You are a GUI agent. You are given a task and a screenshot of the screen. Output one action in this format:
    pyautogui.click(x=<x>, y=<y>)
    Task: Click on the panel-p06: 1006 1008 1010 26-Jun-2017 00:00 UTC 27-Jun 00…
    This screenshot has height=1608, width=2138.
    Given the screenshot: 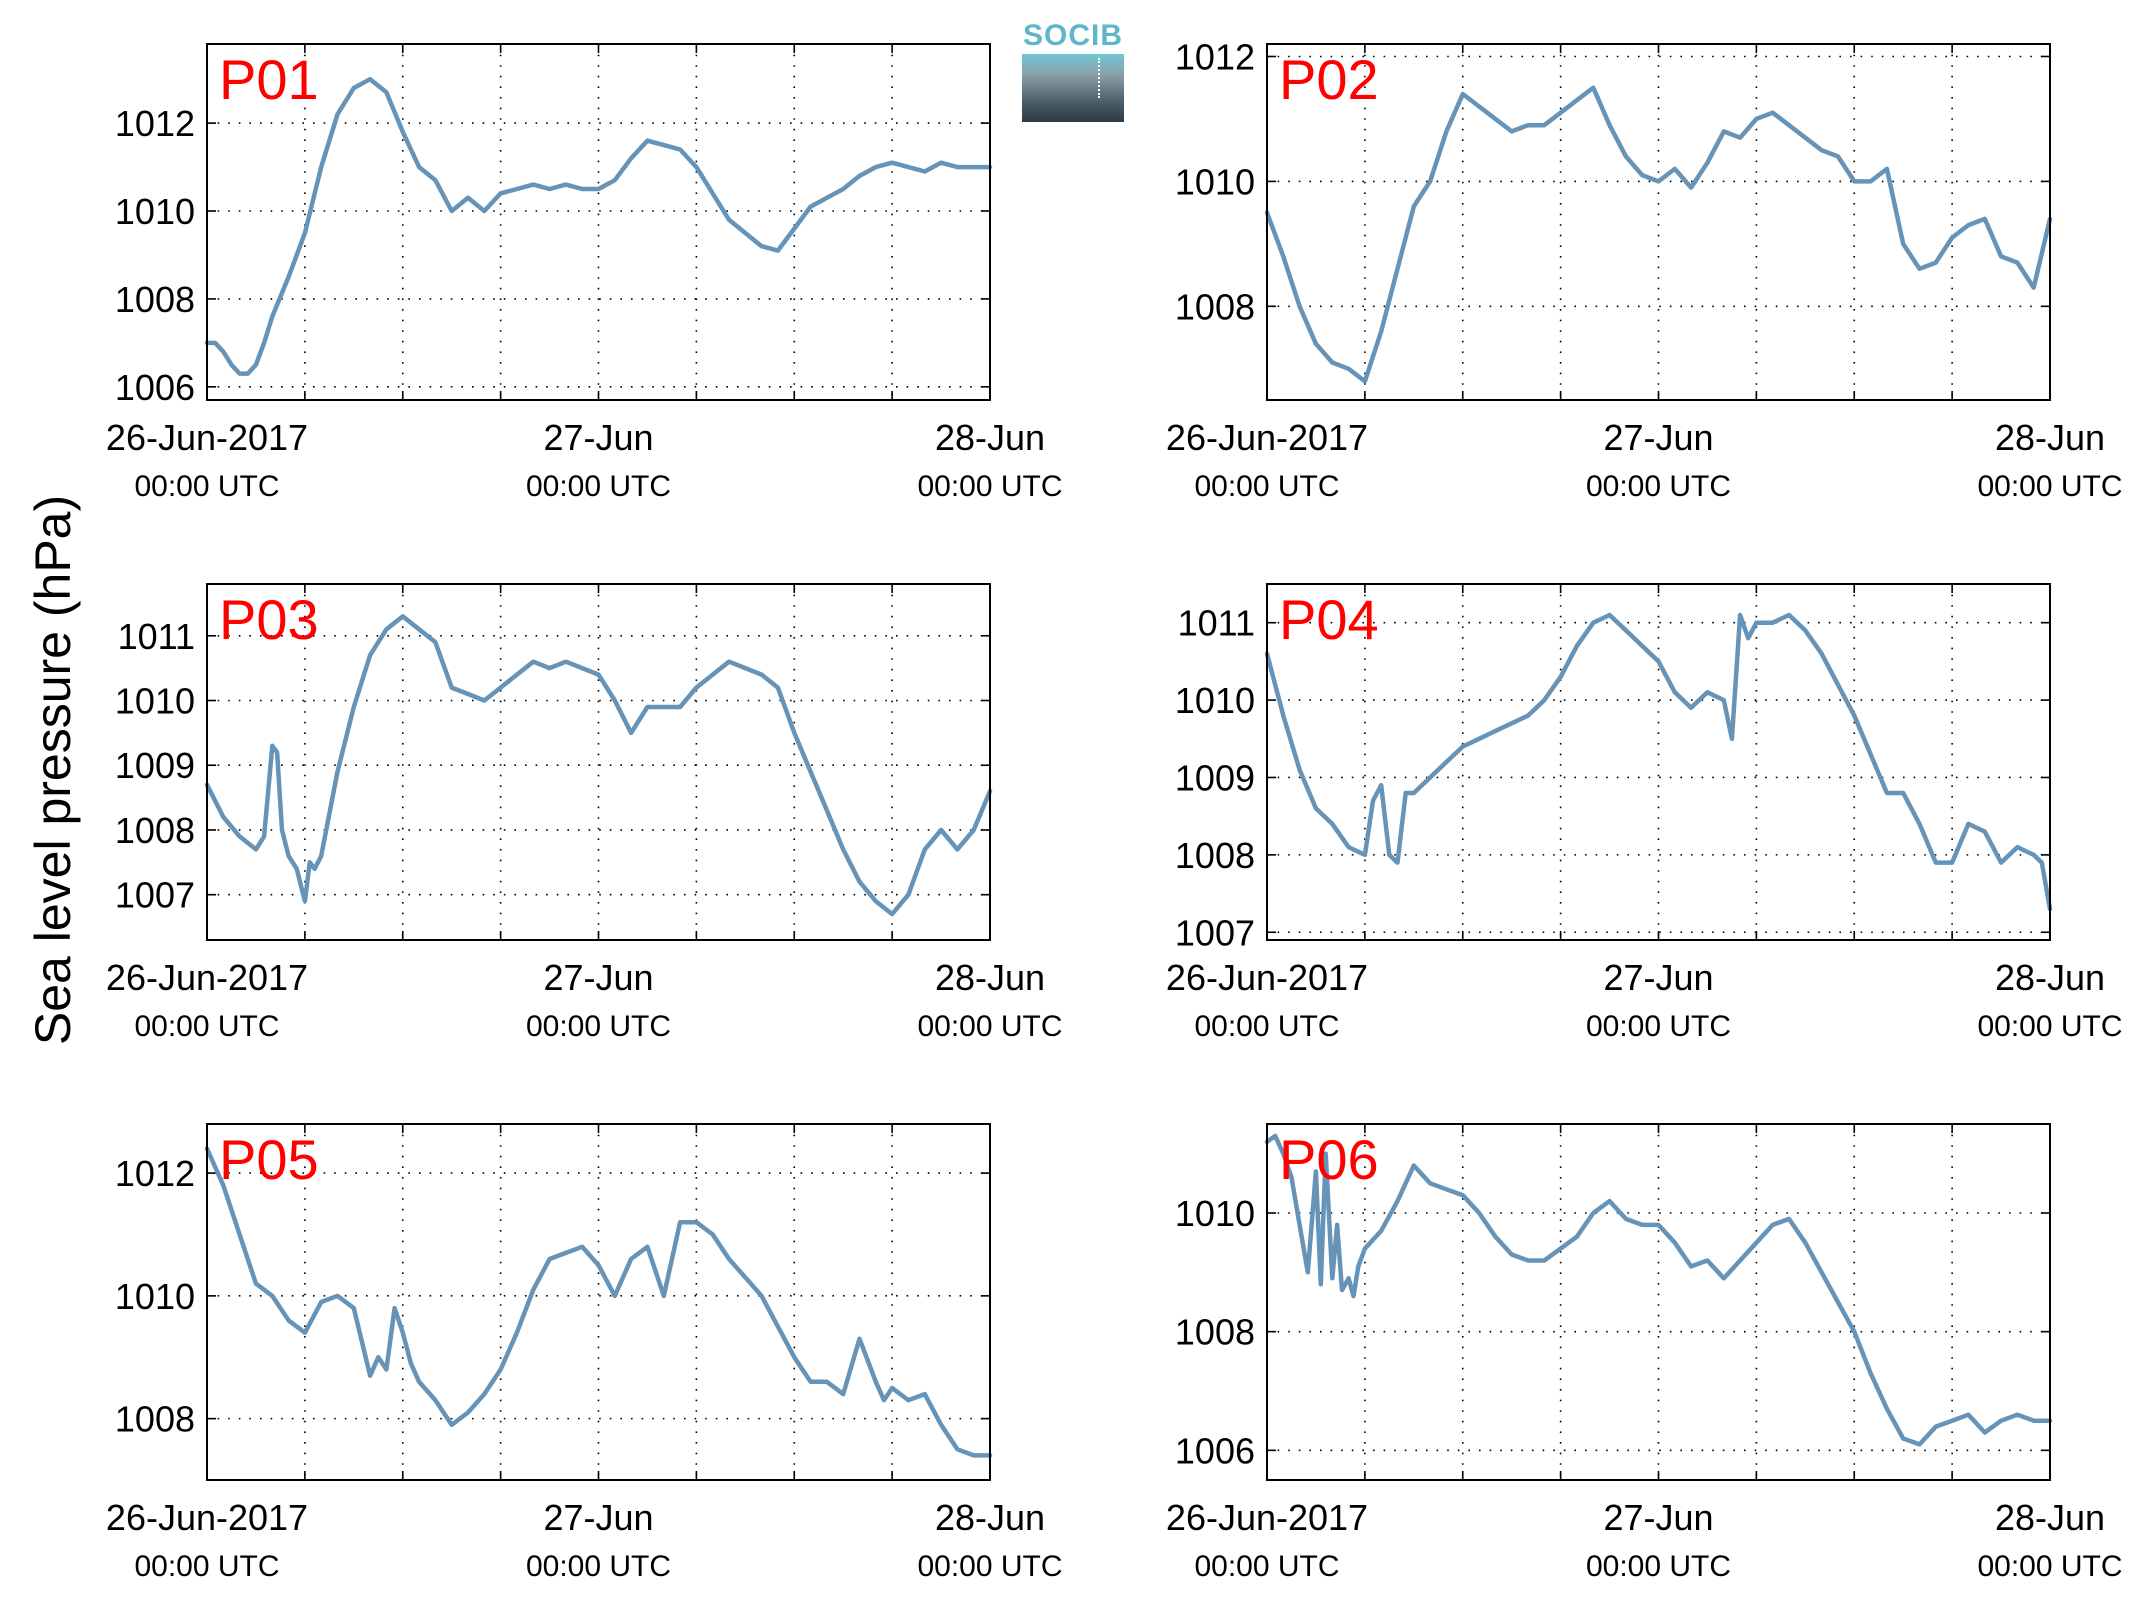 What is the action you would take?
    pyautogui.click(x=1644, y=1353)
    